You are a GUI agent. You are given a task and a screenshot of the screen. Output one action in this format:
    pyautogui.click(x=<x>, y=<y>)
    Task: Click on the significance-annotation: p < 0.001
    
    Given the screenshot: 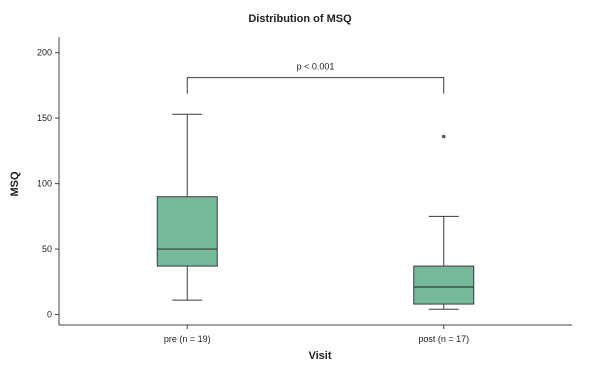 What is the action you would take?
    pyautogui.click(x=315, y=78)
    